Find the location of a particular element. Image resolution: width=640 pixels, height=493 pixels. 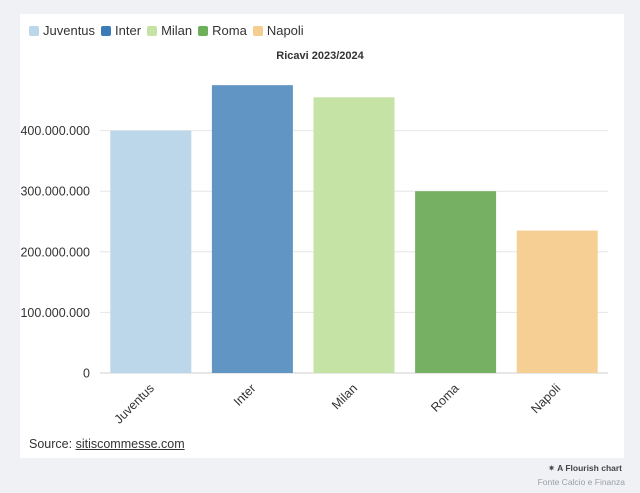

legend-label: Inter is located at coordinates (128, 30).